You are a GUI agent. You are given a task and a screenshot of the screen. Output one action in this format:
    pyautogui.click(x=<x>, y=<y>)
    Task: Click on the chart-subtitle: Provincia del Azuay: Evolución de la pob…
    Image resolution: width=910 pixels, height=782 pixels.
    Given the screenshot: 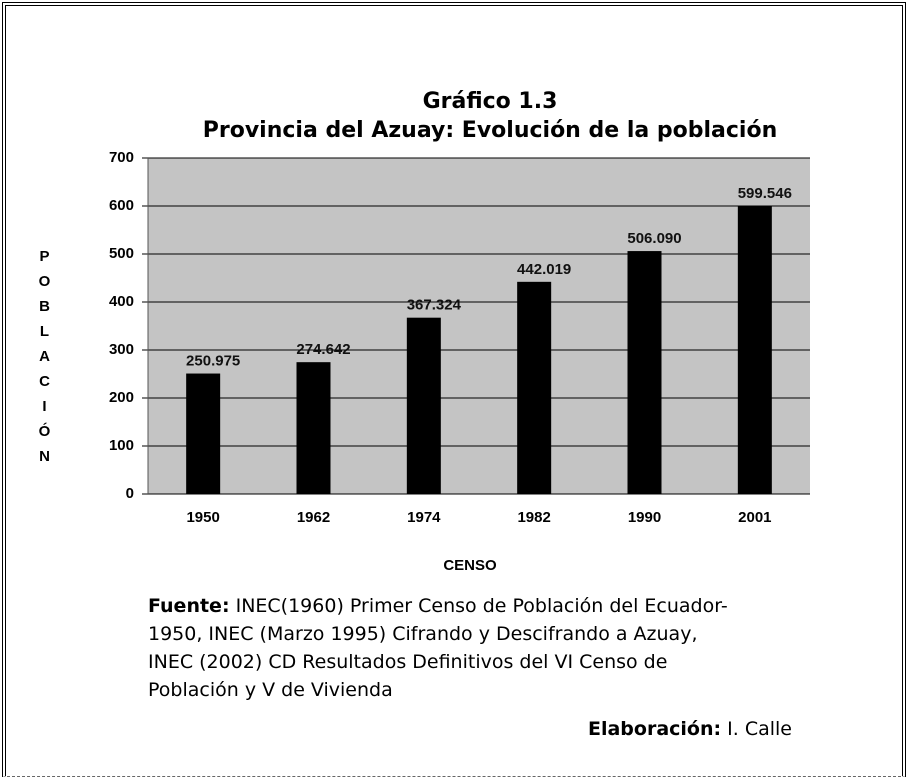 What is the action you would take?
    pyautogui.click(x=490, y=130)
    